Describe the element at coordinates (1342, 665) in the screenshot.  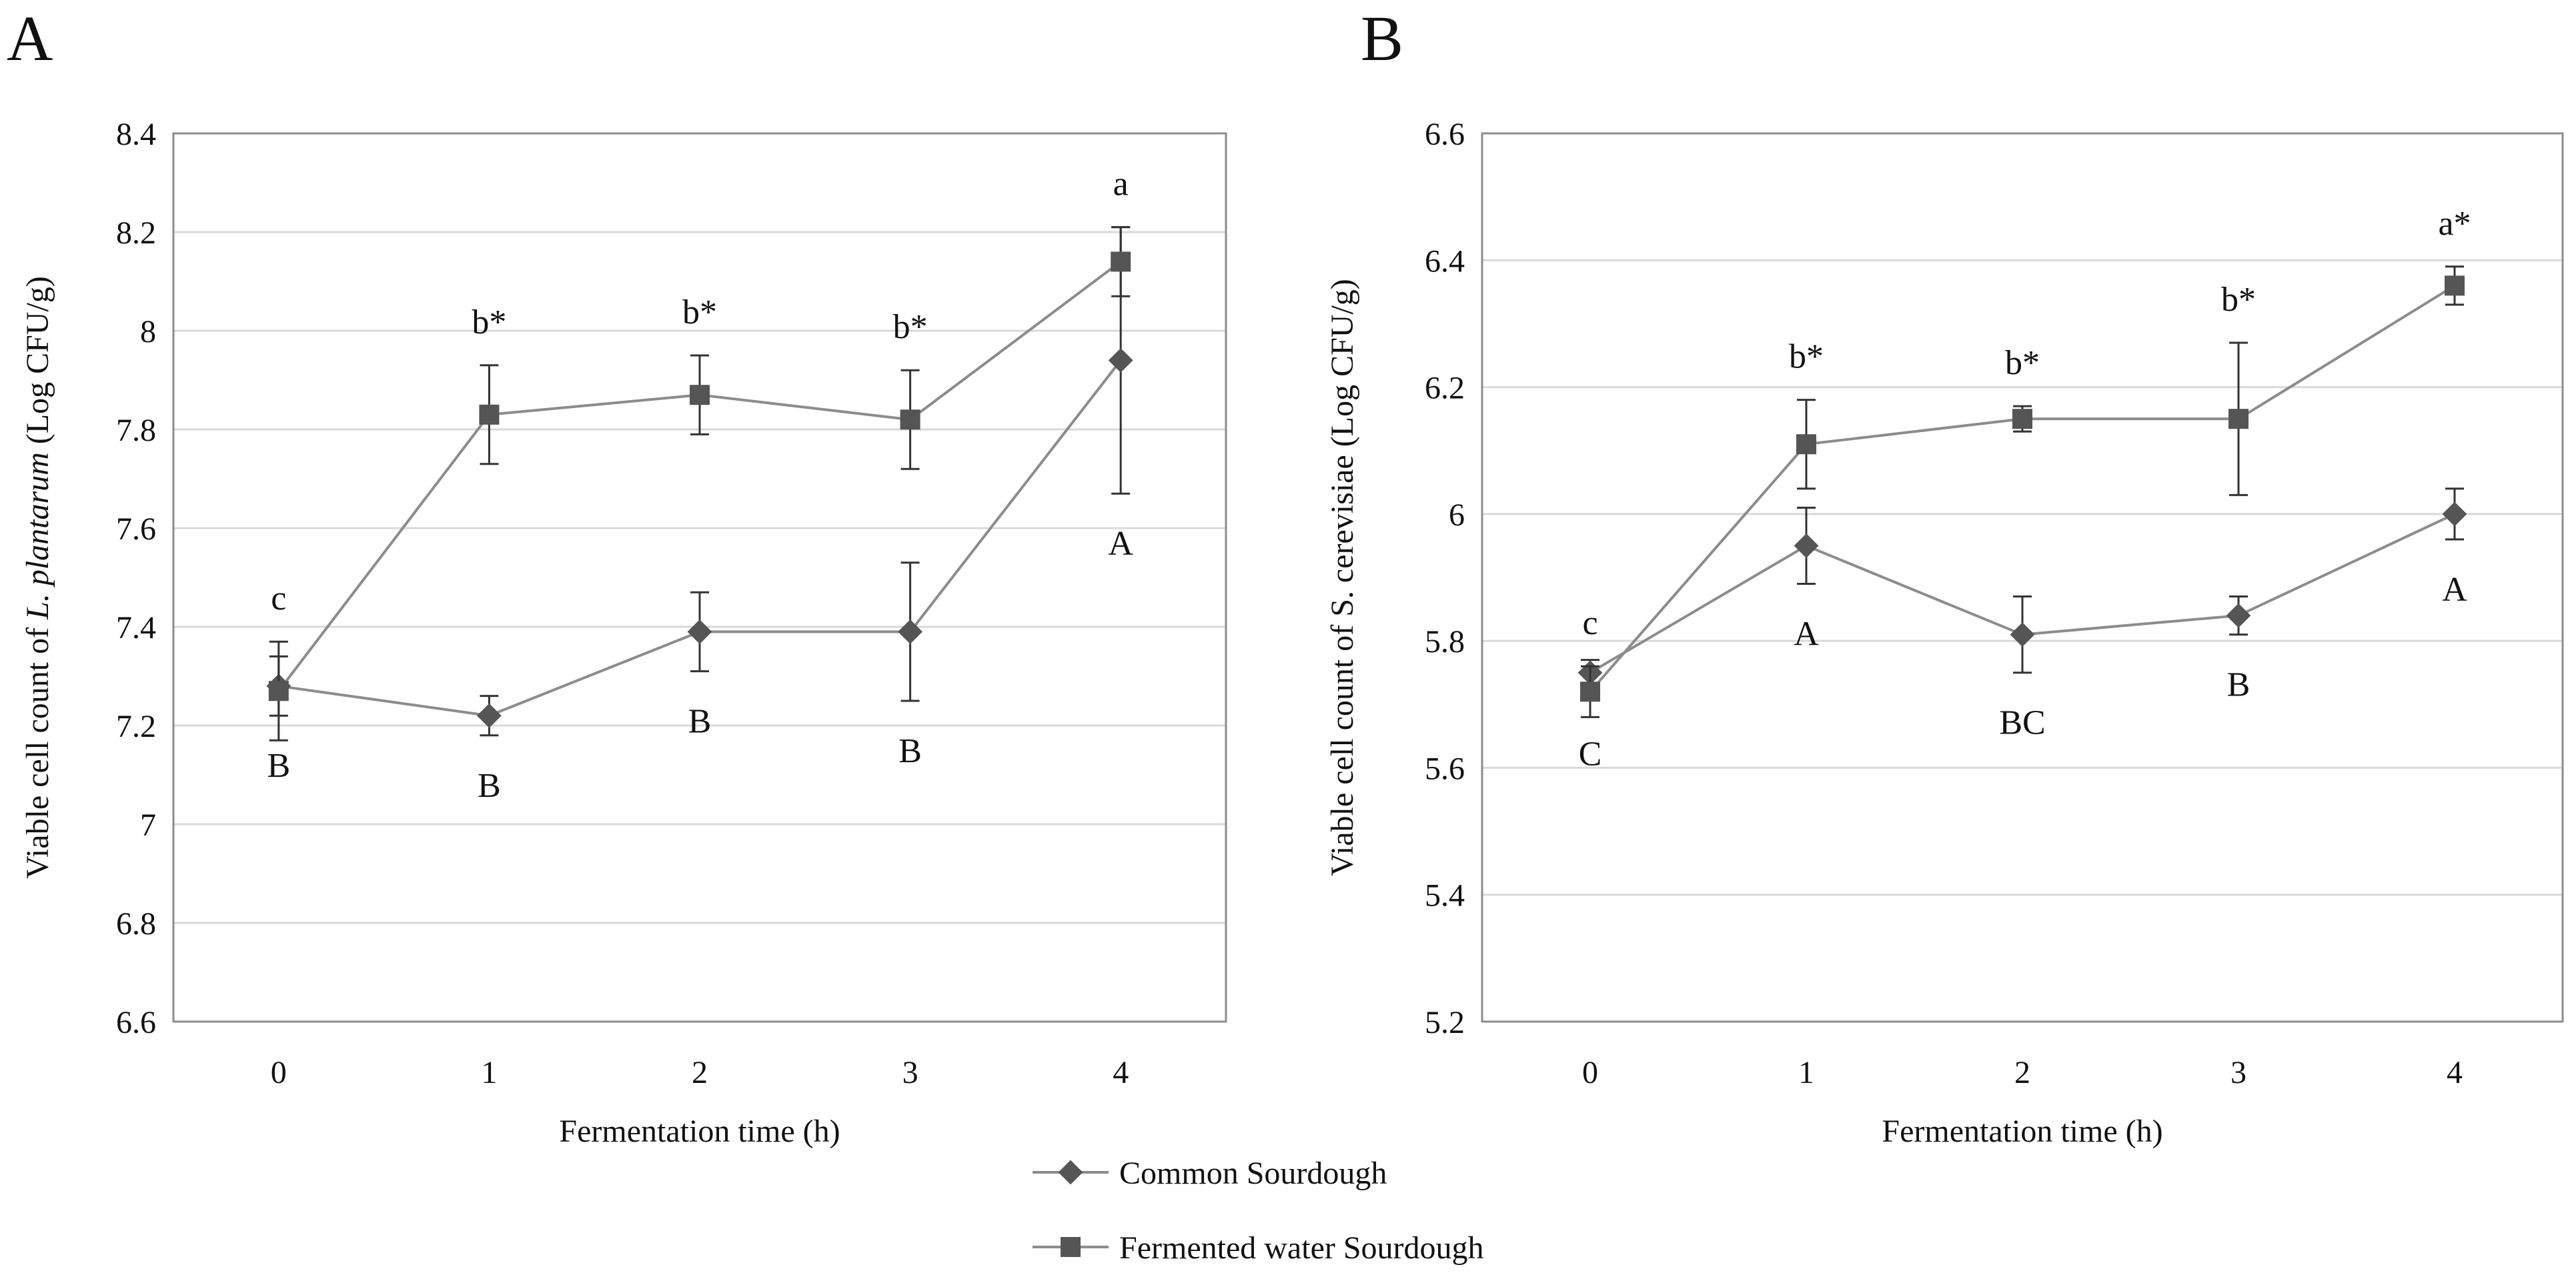
I see `y-axis-label-part: Viable cell count of S. cerevisiae` at that location.